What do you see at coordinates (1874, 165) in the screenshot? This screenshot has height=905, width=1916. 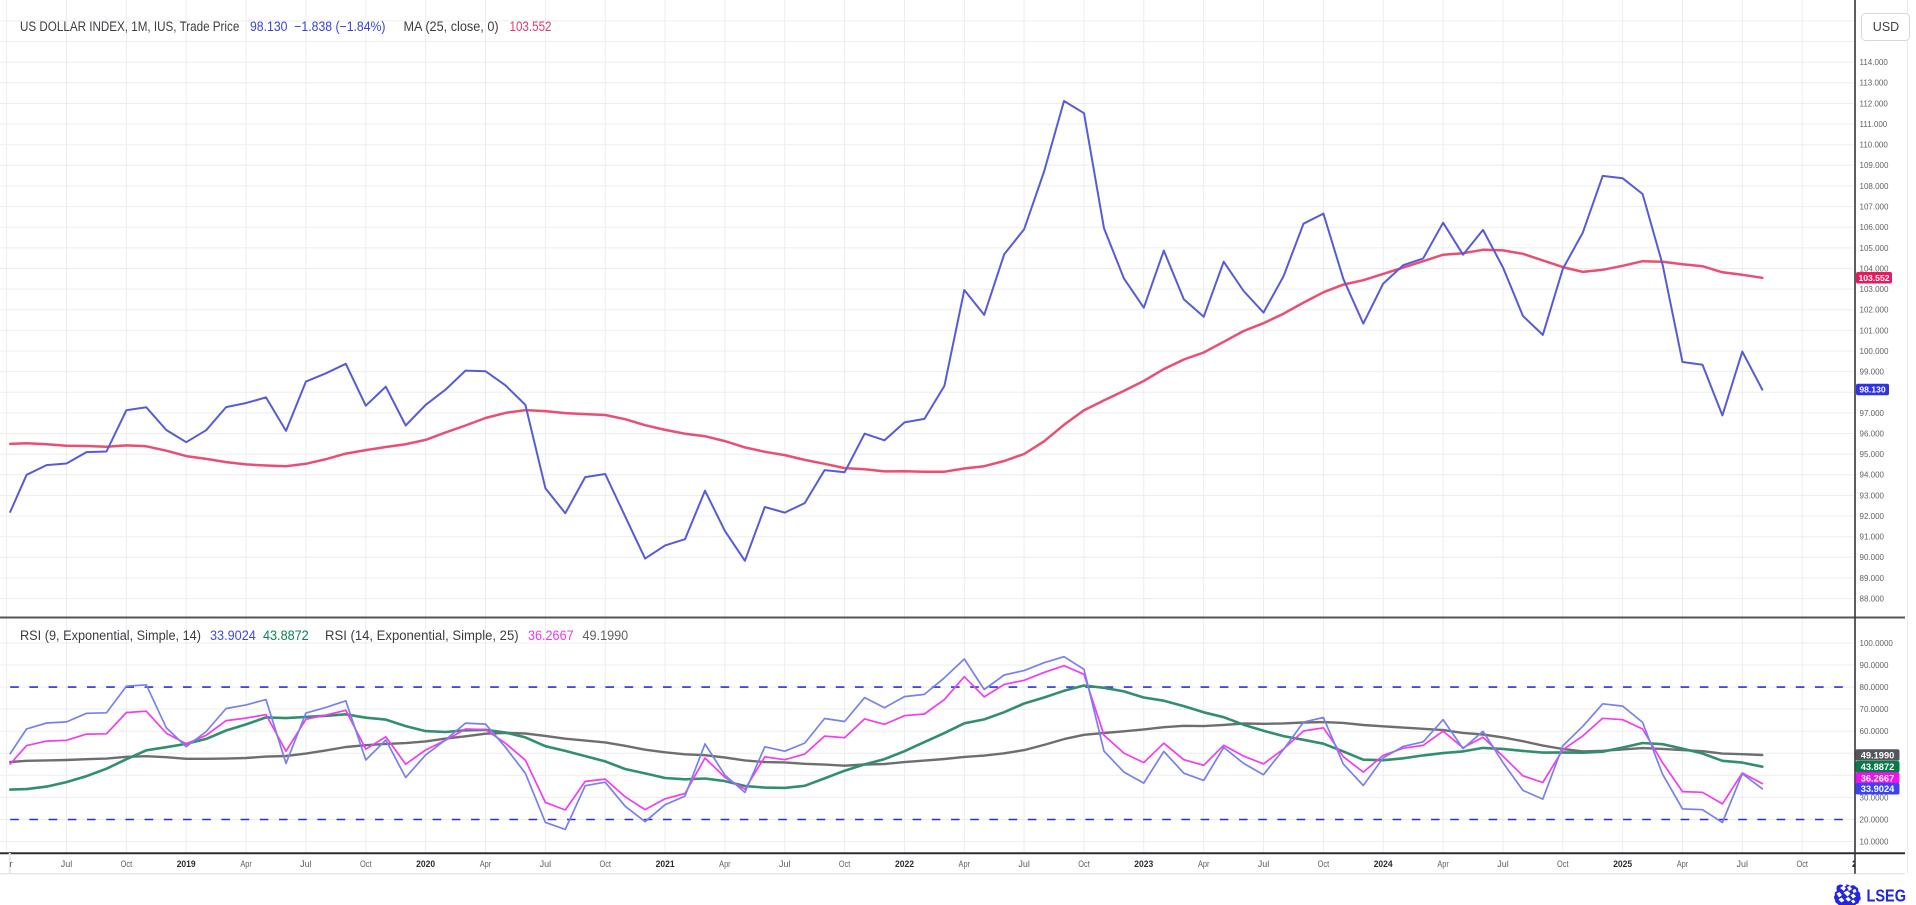 I see `svg-text: 109.000` at bounding box center [1874, 165].